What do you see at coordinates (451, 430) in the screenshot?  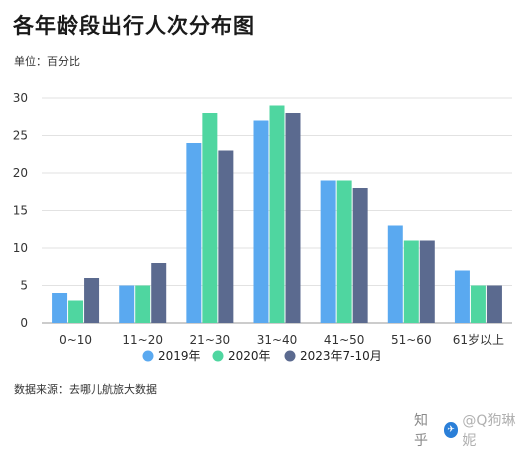 I see `watermark-logo-icon: ✈` at bounding box center [451, 430].